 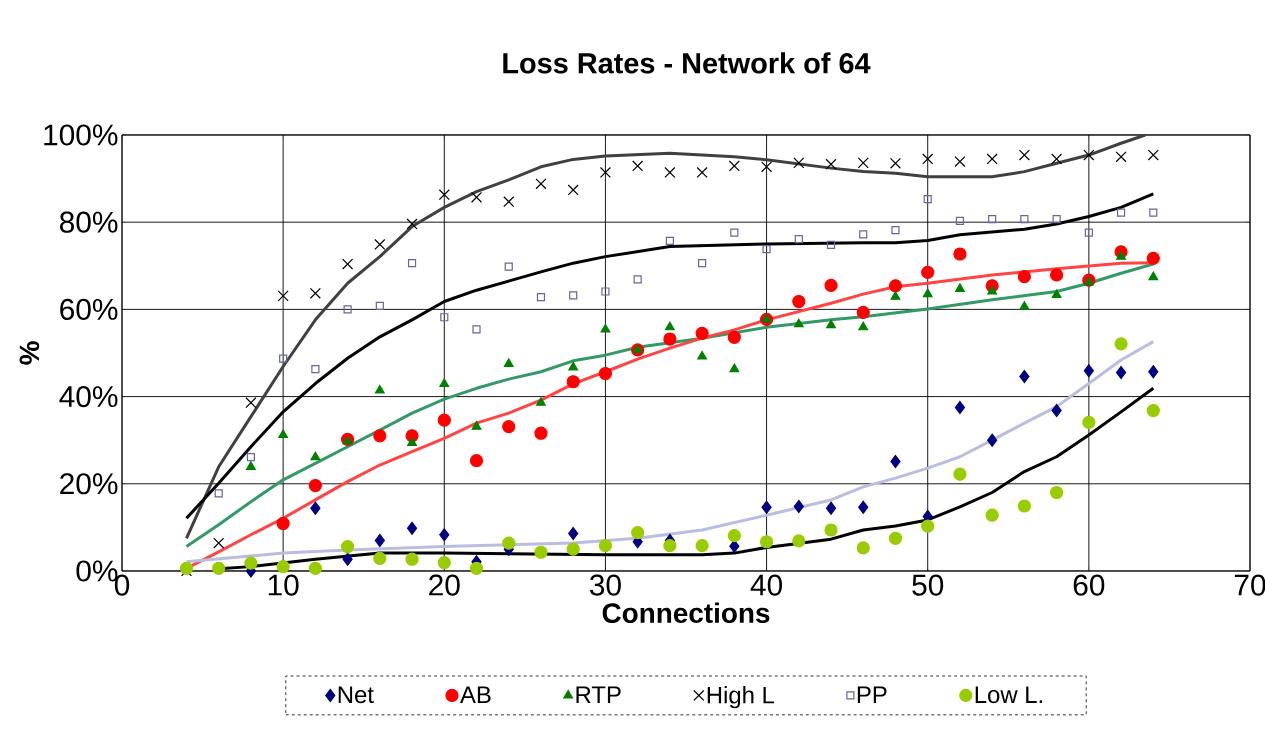 I want to click on chart-title: Loss Rates - Network of 64, so click(x=687, y=63).